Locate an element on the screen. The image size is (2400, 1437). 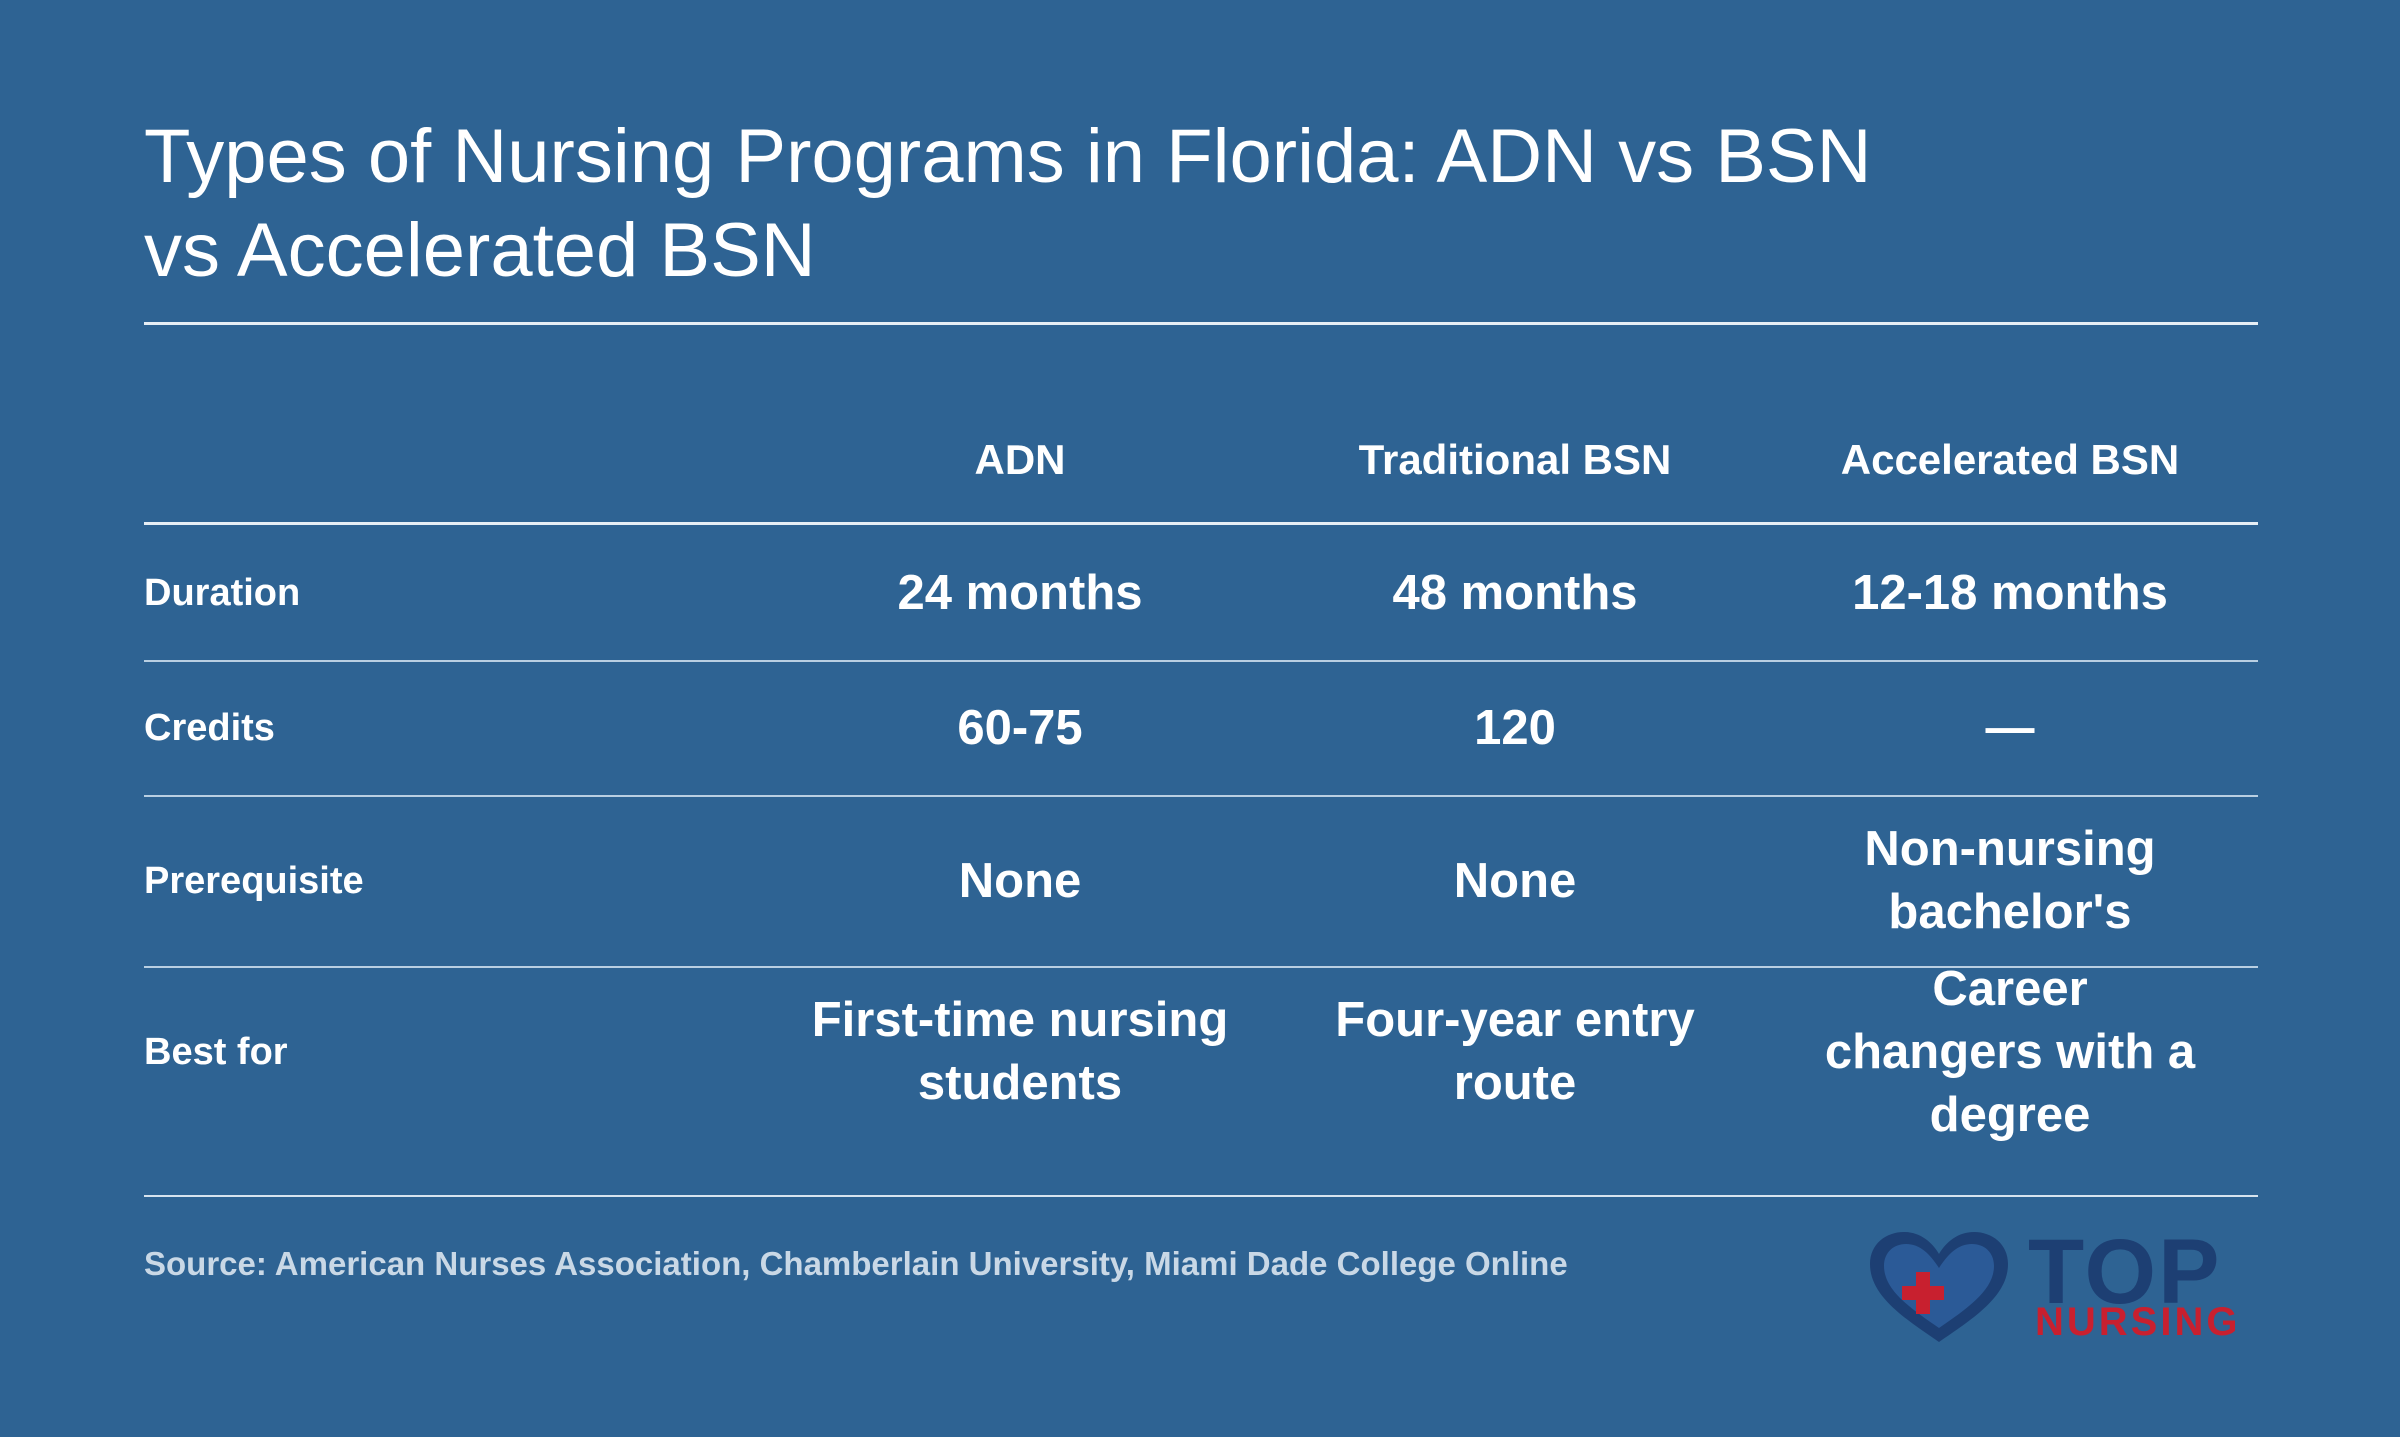
row-label-duration: Duration is located at coordinates (222, 592).